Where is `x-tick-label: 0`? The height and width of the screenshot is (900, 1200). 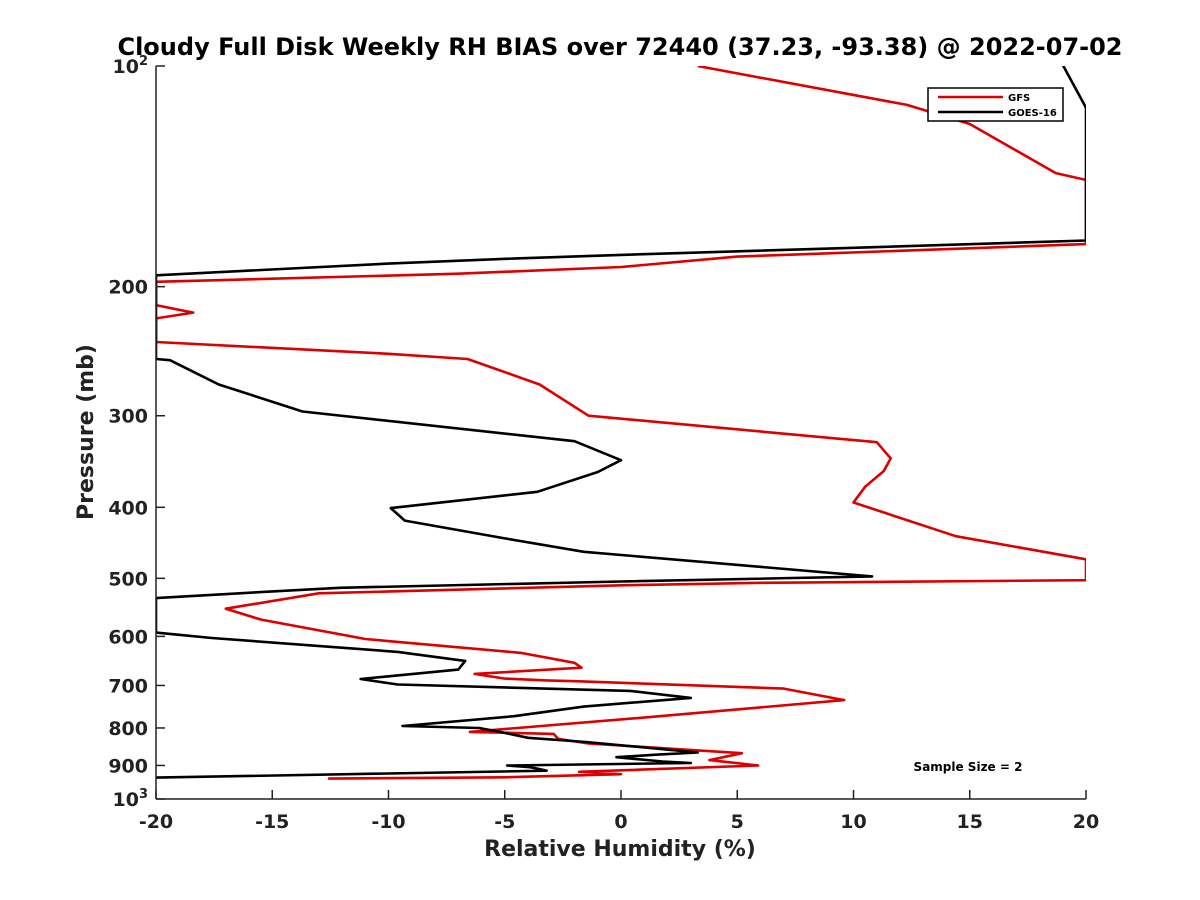
x-tick-label: 0 is located at coordinates (620, 822).